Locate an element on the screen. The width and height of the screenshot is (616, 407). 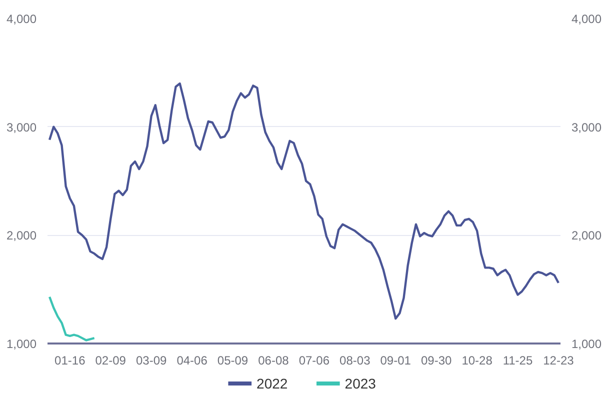
y-tick-label: 1,000 is located at coordinates (21, 344).